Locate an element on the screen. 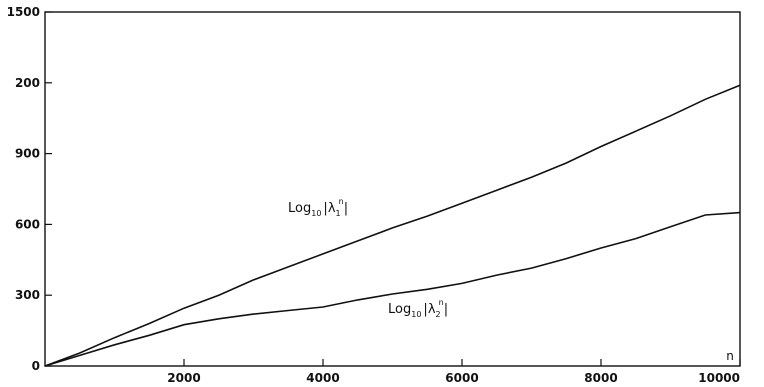 The height and width of the screenshot is (387, 764). y-tick-label: 300 is located at coordinates (27, 295).